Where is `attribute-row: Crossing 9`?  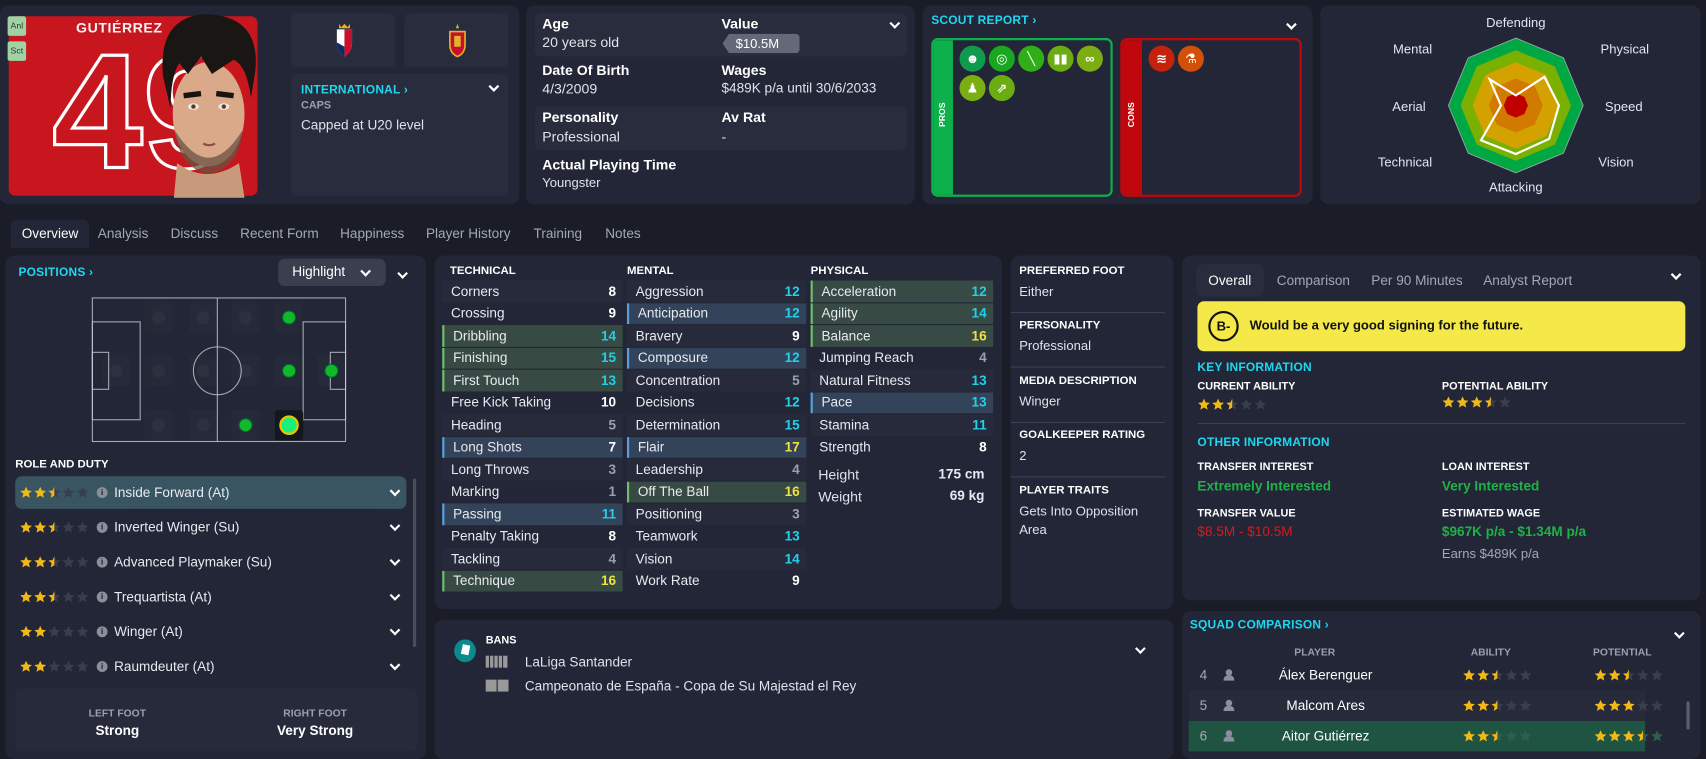 attribute-row: Crossing 9 is located at coordinates (532, 313).